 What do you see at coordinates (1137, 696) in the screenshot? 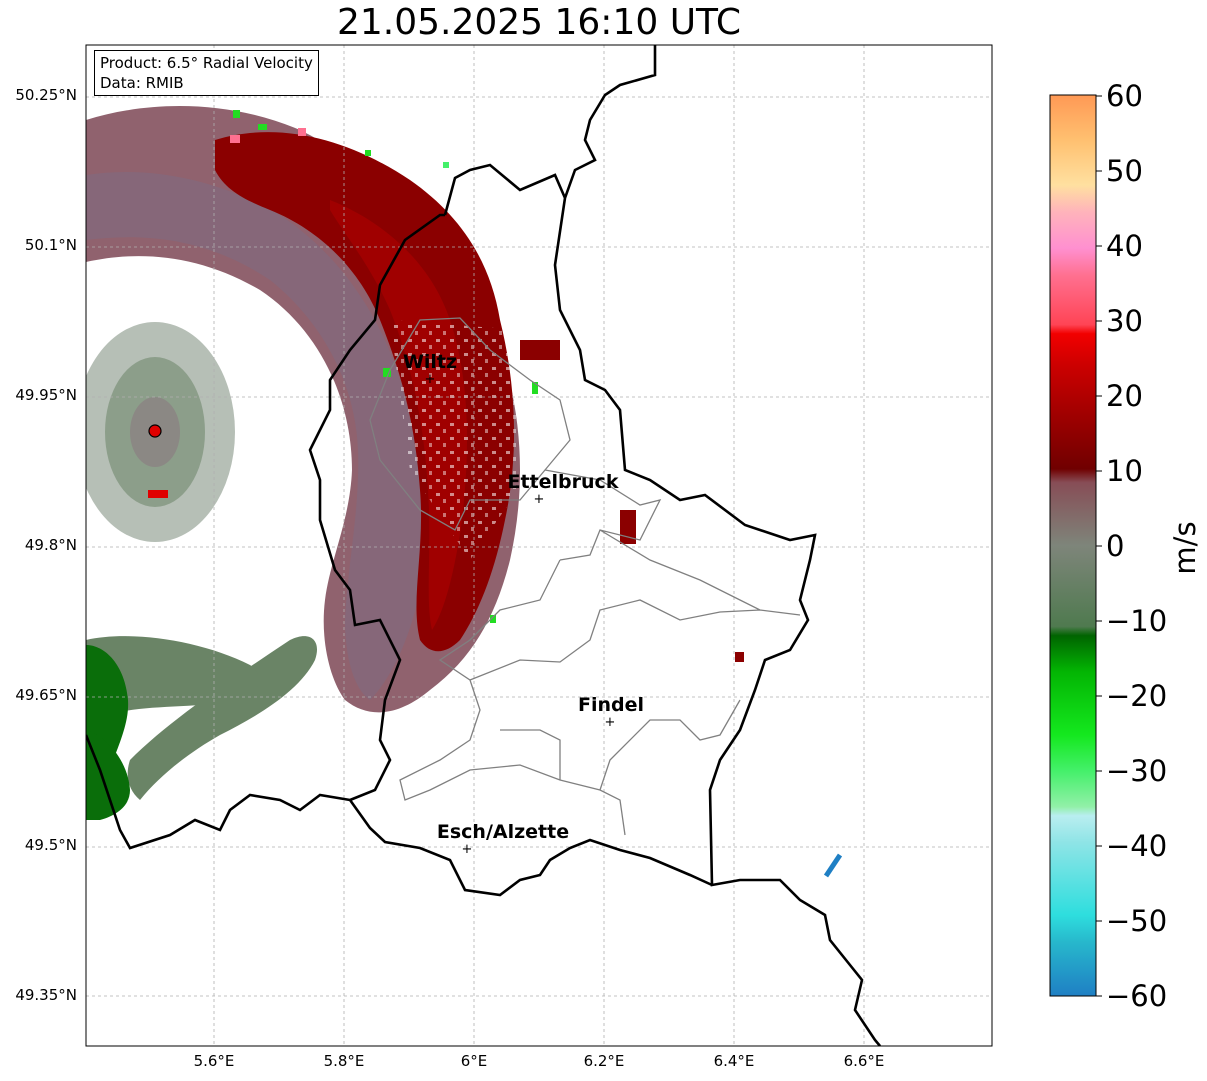
I see `colorbar-tick-label: −20` at bounding box center [1137, 696].